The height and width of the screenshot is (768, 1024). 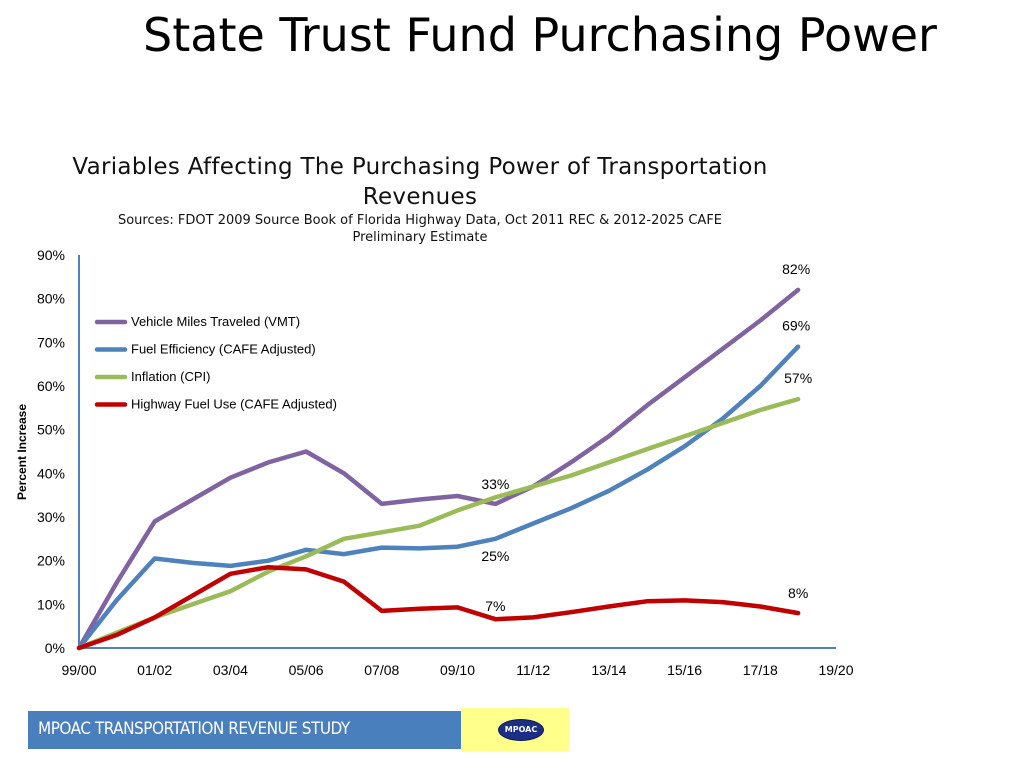 What do you see at coordinates (230, 670) in the screenshot?
I see `x-tick-label: 03/04` at bounding box center [230, 670].